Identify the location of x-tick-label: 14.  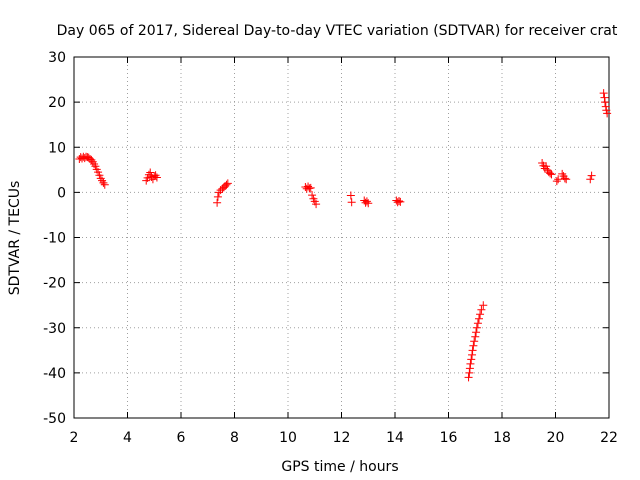
(395, 438).